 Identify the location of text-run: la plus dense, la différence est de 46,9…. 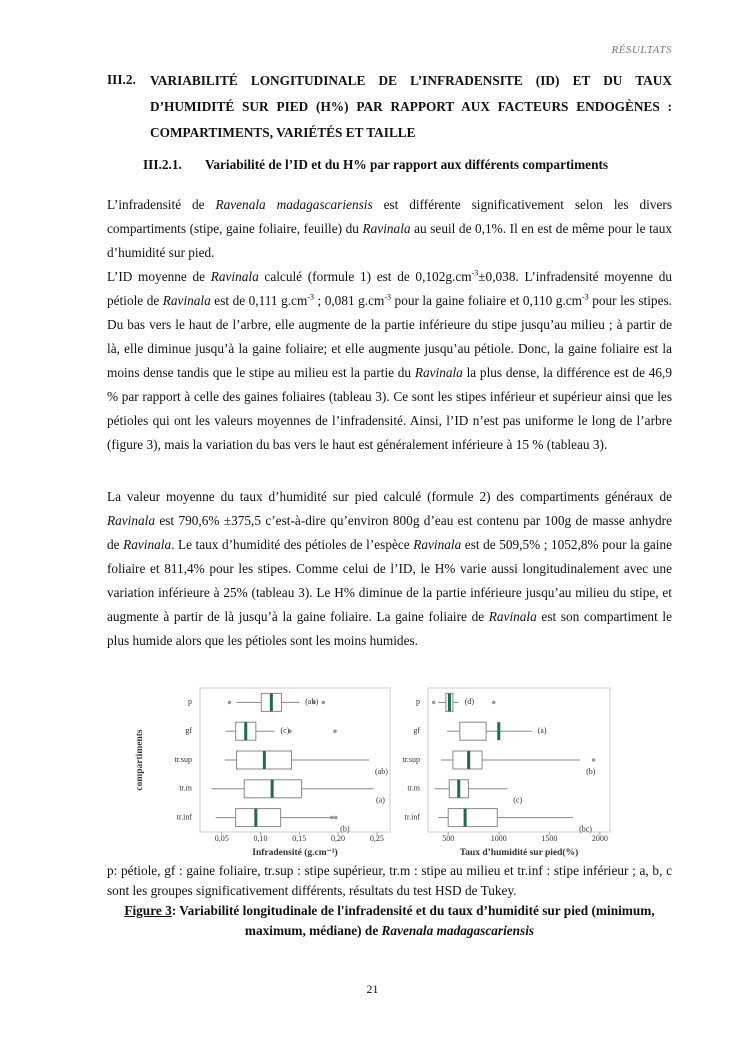
(389, 408).